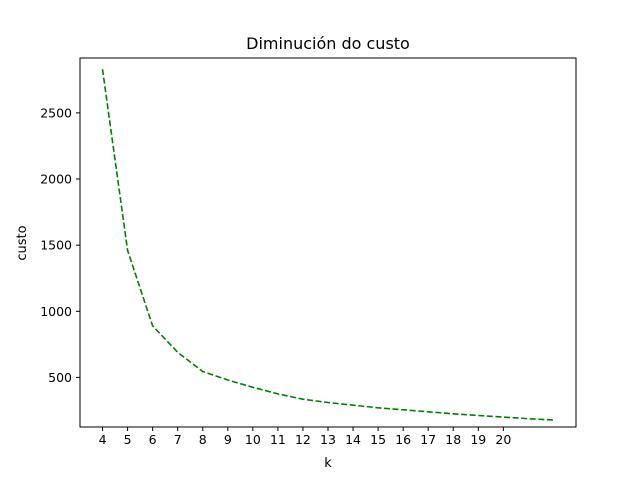 The height and width of the screenshot is (480, 640). I want to click on x-tick-label: 6, so click(153, 439).